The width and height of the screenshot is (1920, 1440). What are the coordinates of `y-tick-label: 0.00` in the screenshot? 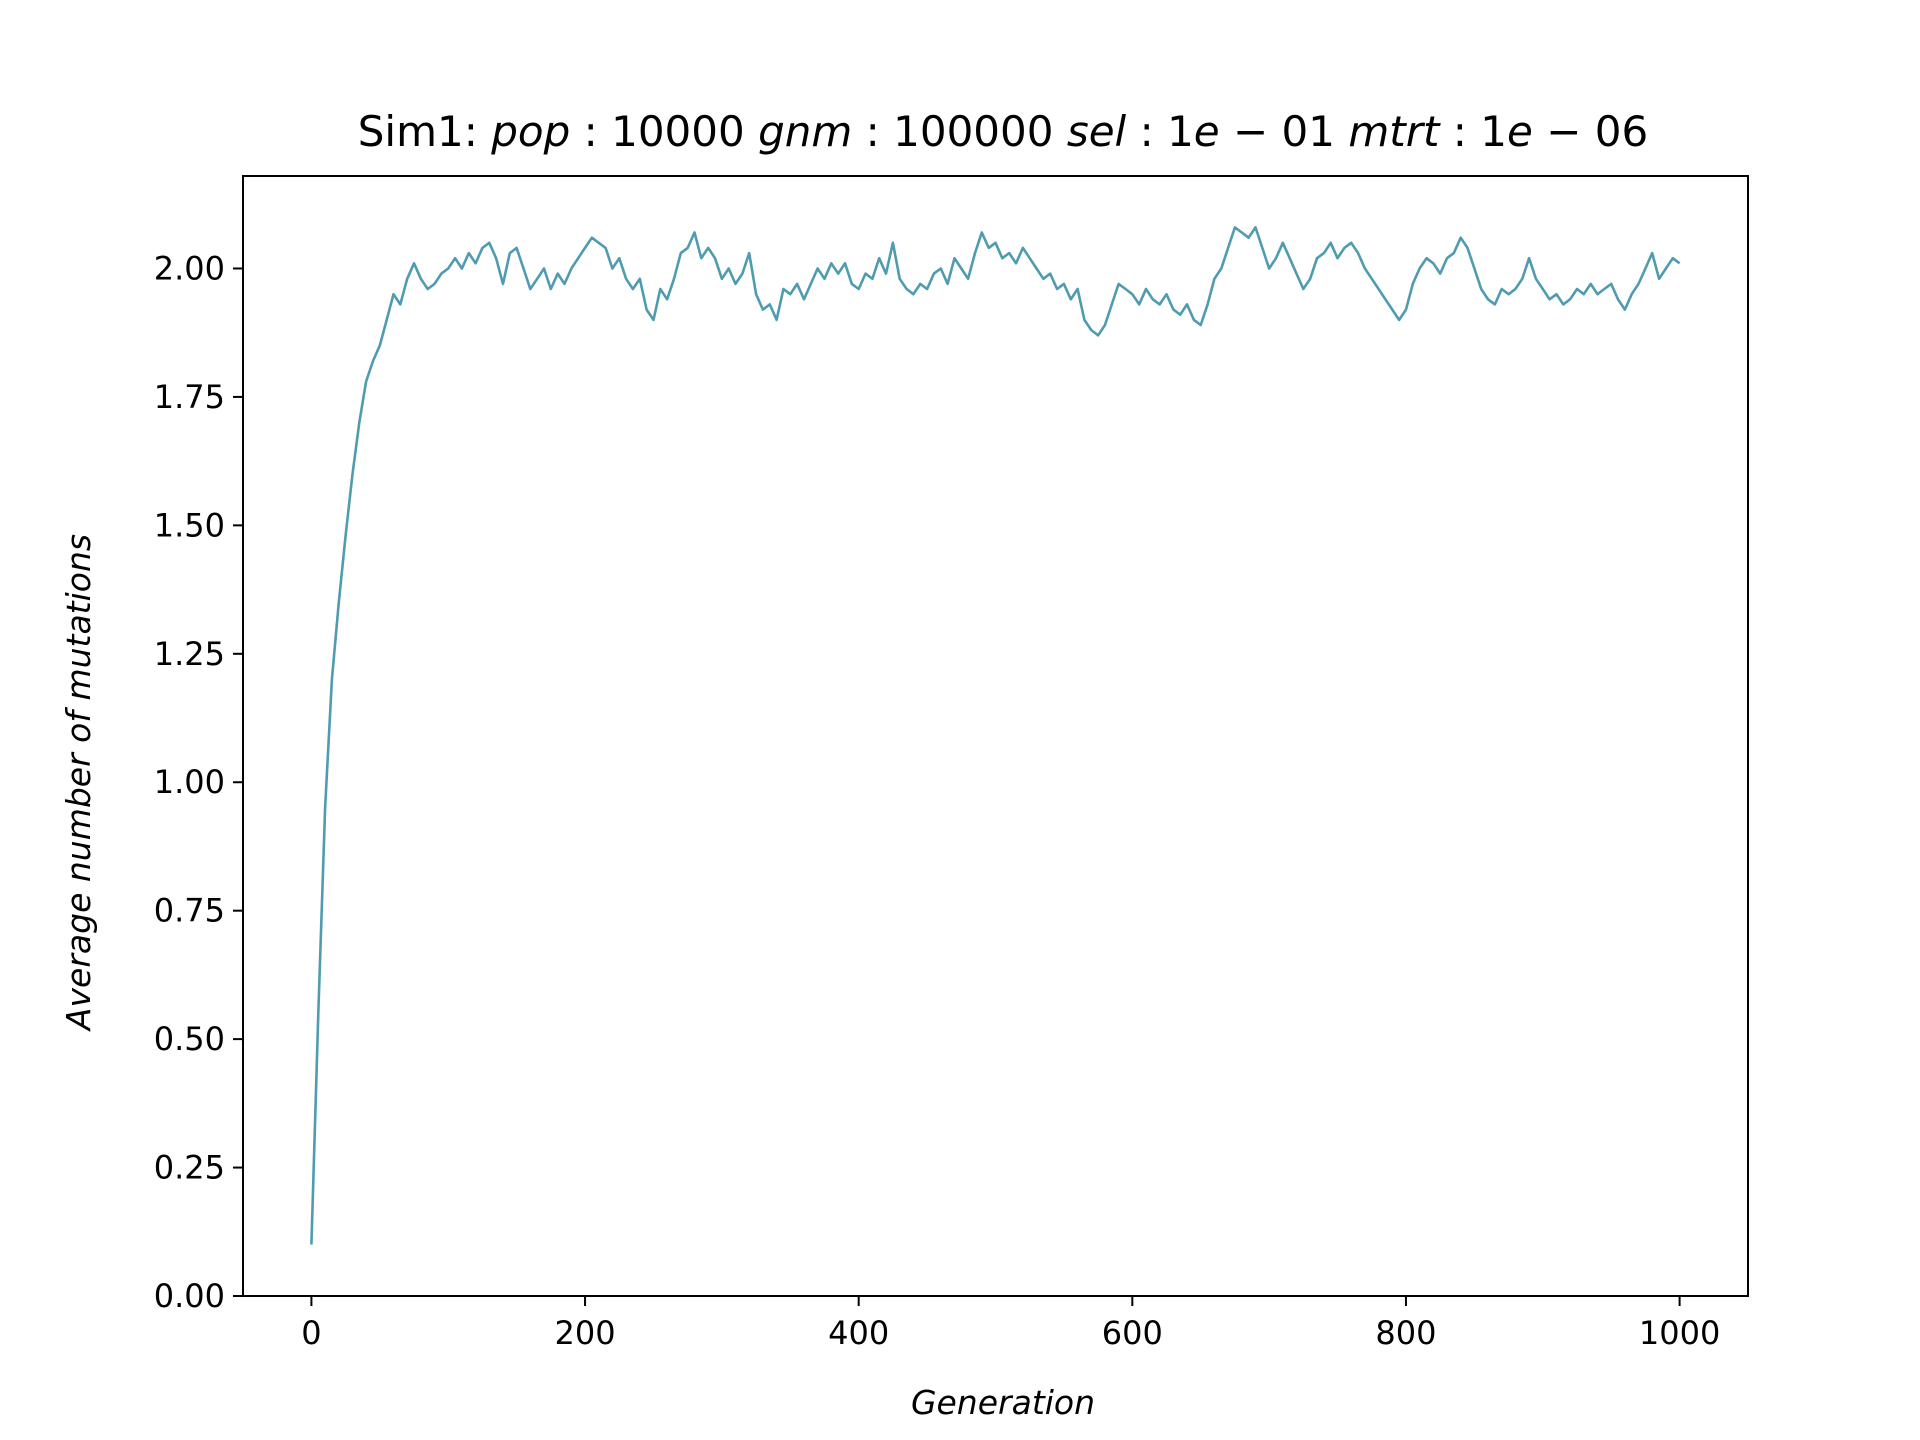 It's located at (189, 1296).